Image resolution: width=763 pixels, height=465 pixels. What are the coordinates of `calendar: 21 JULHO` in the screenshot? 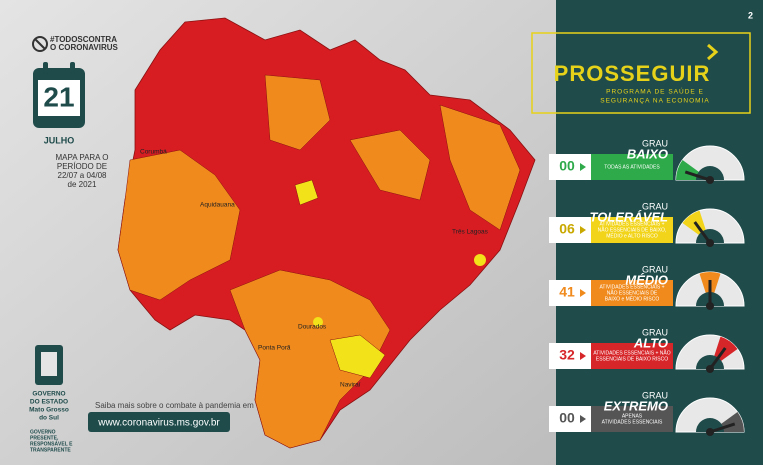 It's located at (59, 103).